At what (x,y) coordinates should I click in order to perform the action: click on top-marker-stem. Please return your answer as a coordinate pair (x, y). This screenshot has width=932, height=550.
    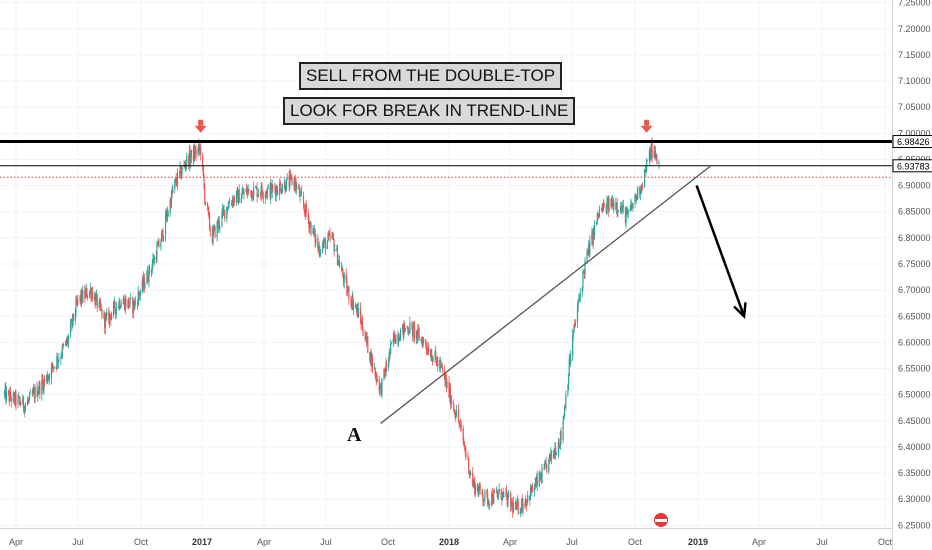
    Looking at the image, I should click on (647, 122).